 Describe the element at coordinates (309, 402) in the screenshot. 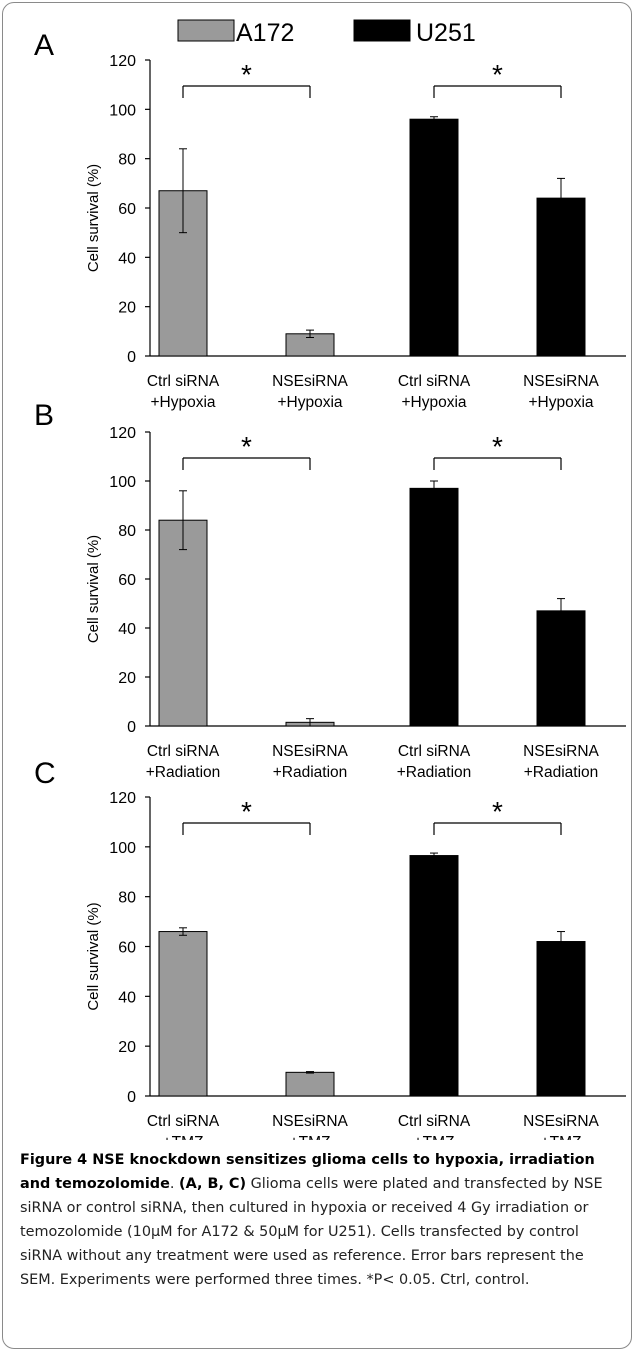

I see `panel-a-x-tick-label-2-line2: +Hypoxia` at that location.